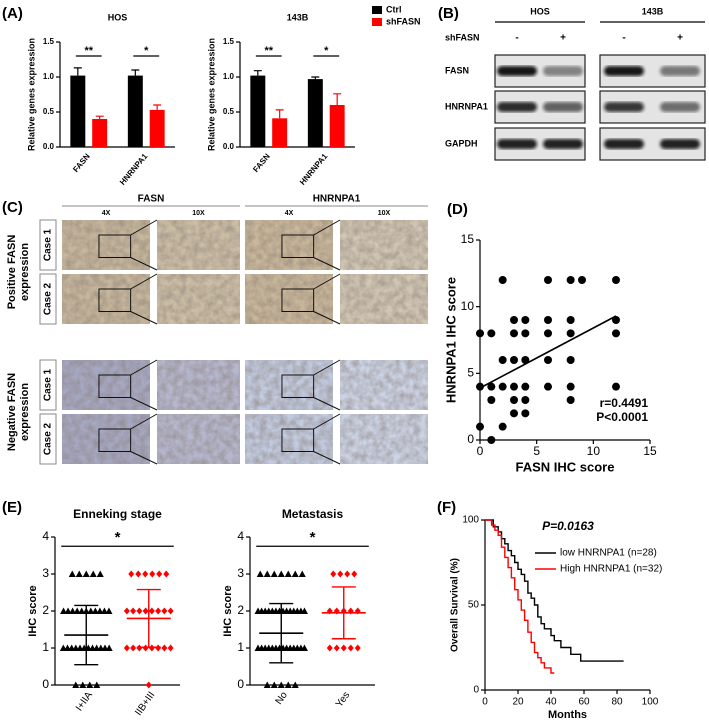 Image resolution: width=709 pixels, height=720 pixels. Describe the element at coordinates (650, 702) in the screenshot. I see `x-tick-label: 100` at that location.